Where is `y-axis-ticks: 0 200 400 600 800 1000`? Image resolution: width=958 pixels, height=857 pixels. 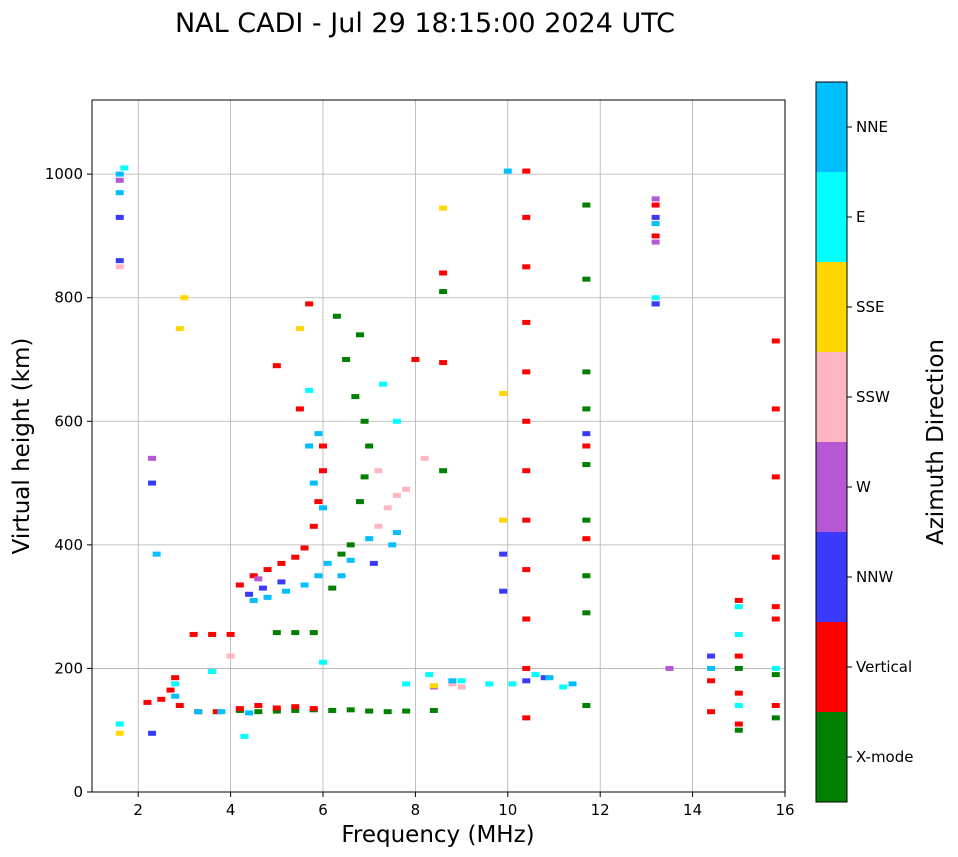 y-axis-ticks: 0 200 400 600 800 1000 is located at coordinates (68, 483).